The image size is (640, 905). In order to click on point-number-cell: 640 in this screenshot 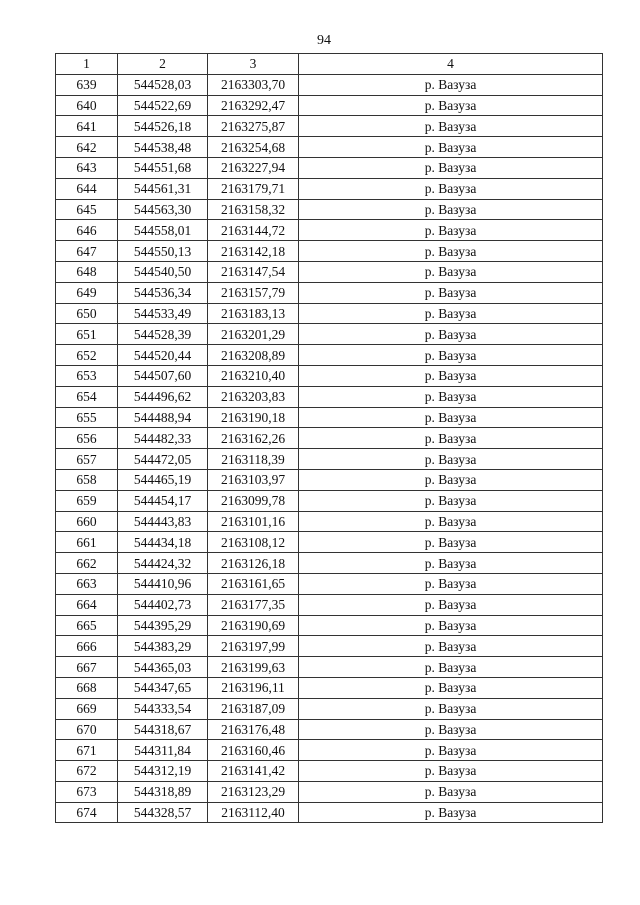, I will do `click(86, 105)`.